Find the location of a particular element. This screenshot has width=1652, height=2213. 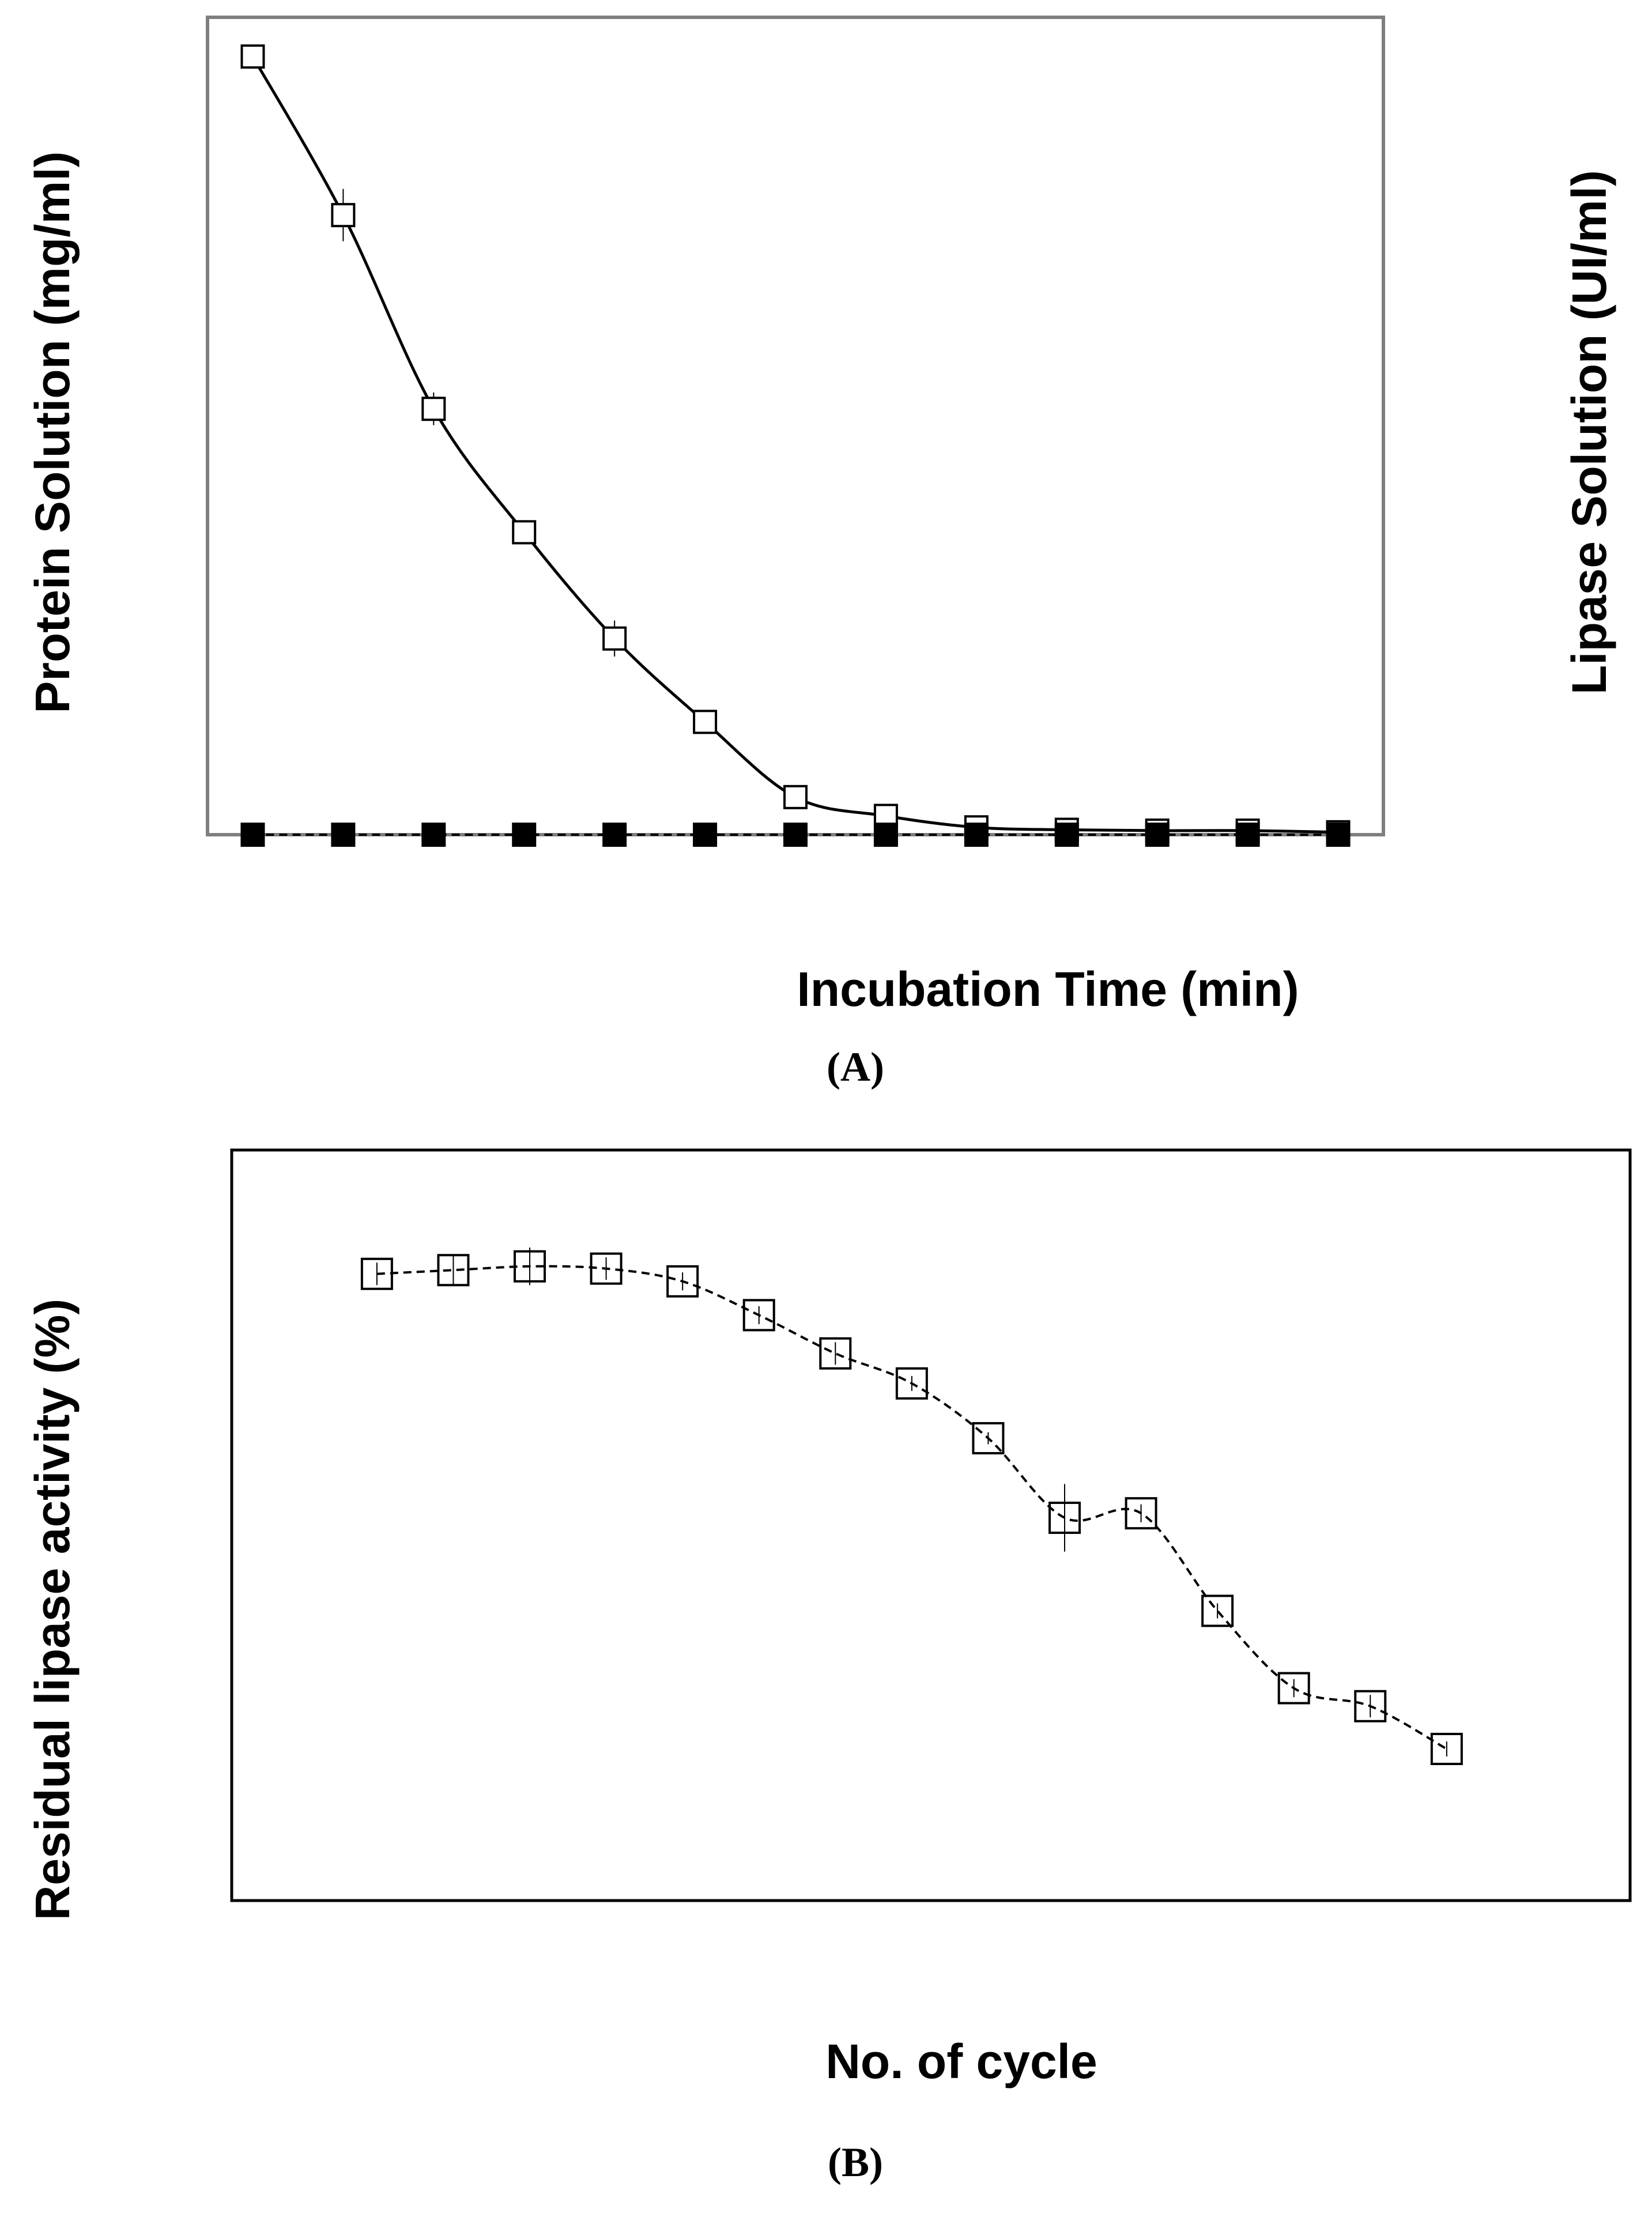

panel-a-y2-axis-label: Lipase Solution (UI/ml) is located at coordinates (1589, 432).